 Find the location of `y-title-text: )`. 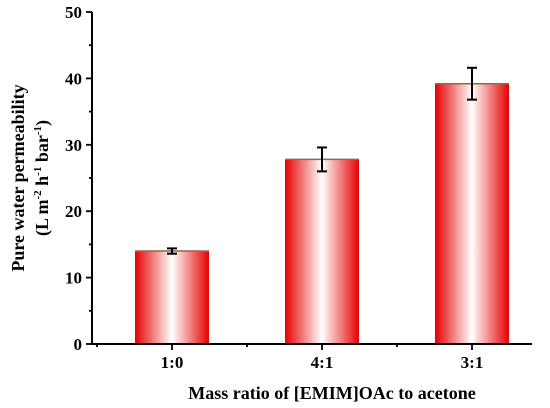

y-title-text: ) is located at coordinates (42, 123).